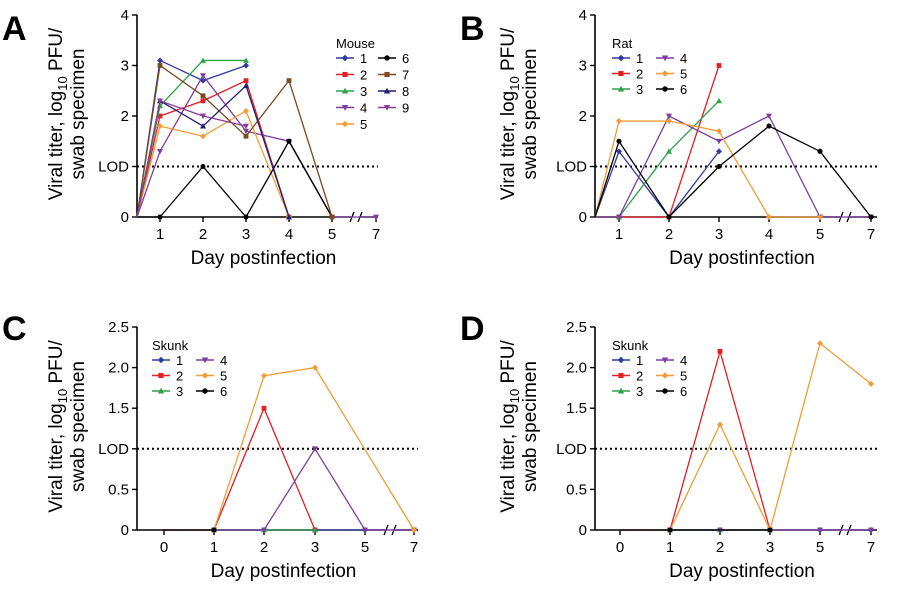 The image size is (900, 601). Describe the element at coordinates (223, 360) in the screenshot. I see `legend-label: 4` at that location.